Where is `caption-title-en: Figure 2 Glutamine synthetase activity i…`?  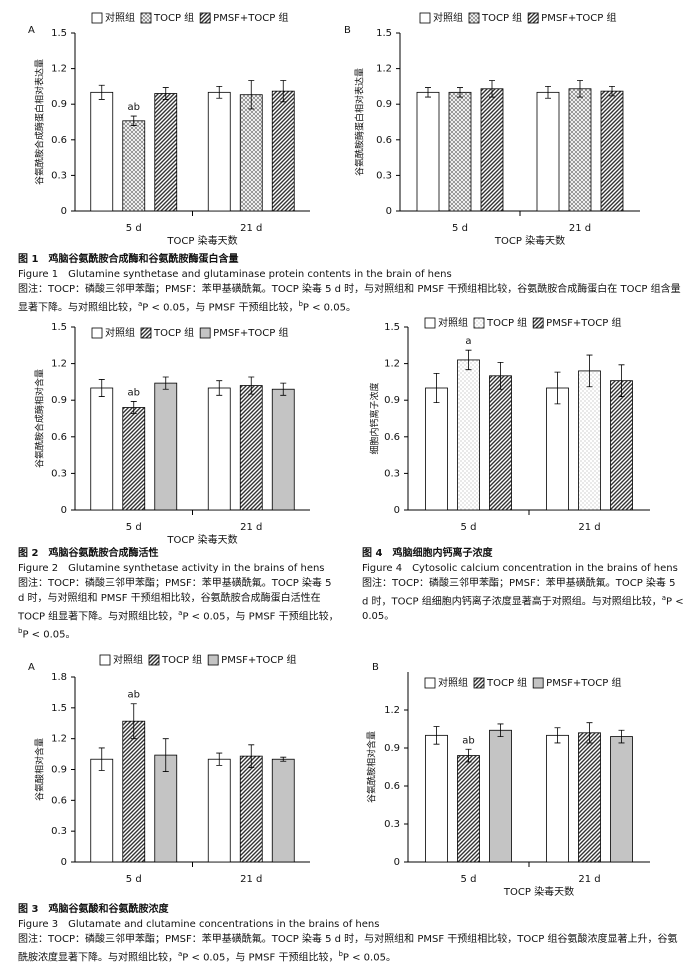 caption-title-en: Figure 2 Glutamine synthetase activity i… is located at coordinates (171, 568).